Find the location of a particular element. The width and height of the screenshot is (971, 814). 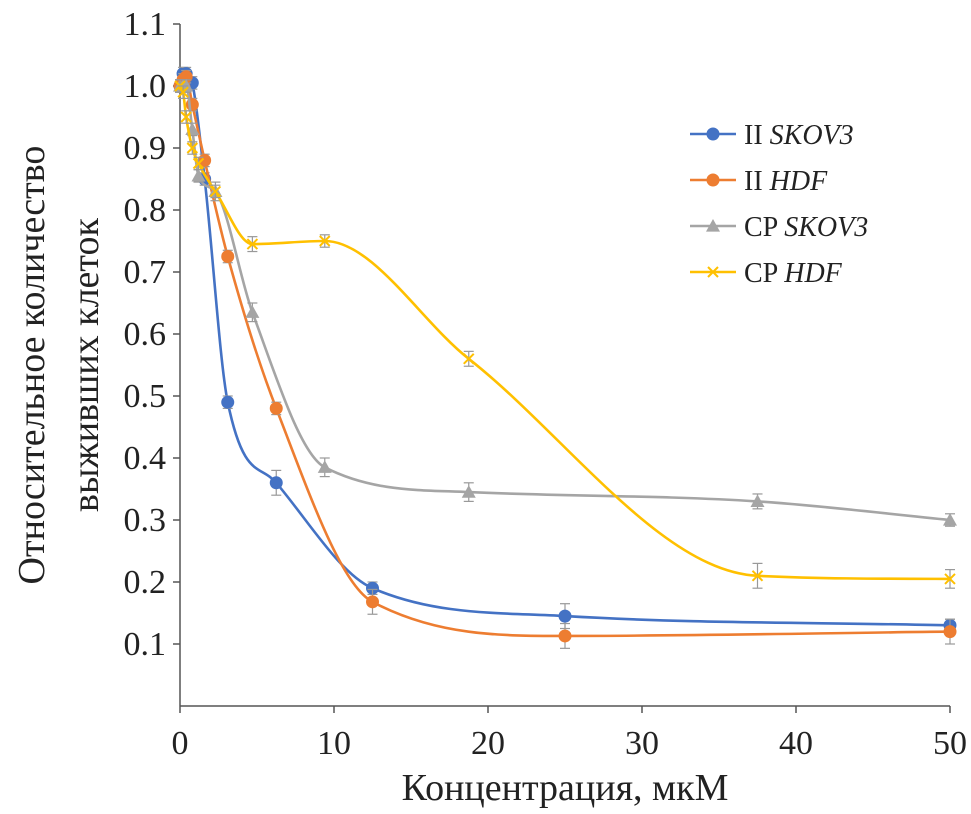

legend-item: II HDF is located at coordinates (759, 181).